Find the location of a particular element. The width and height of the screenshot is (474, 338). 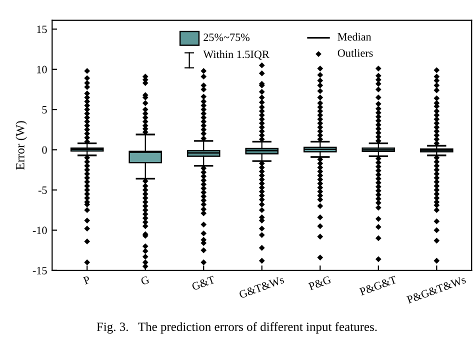

annotation: Median is located at coordinates (355, 36).